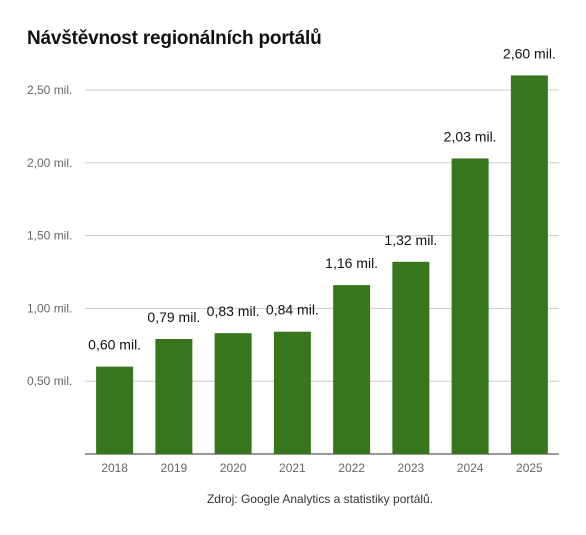  What do you see at coordinates (173, 317) in the screenshot?
I see `data-label: 0,79 mil.` at bounding box center [173, 317].